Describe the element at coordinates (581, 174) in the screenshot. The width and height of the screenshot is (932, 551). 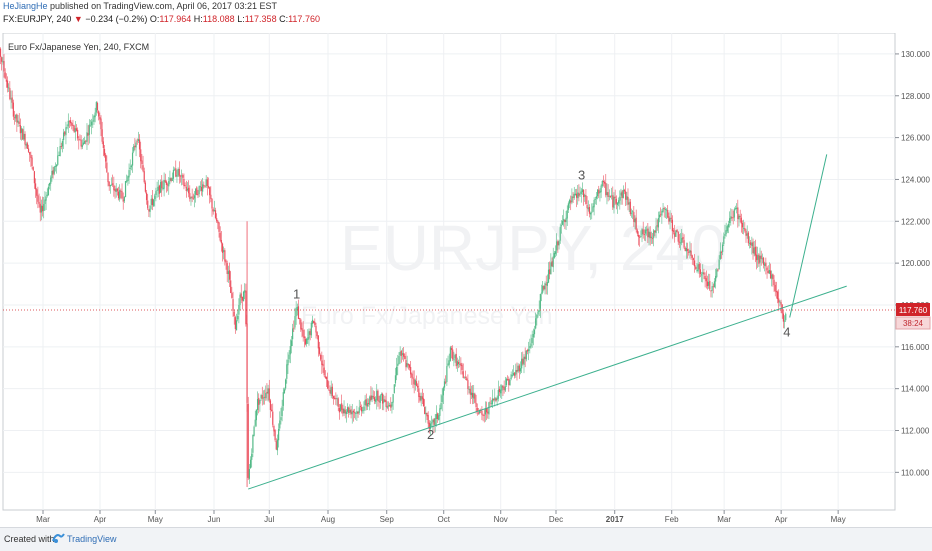
I see `wave-label-3: 3` at that location.